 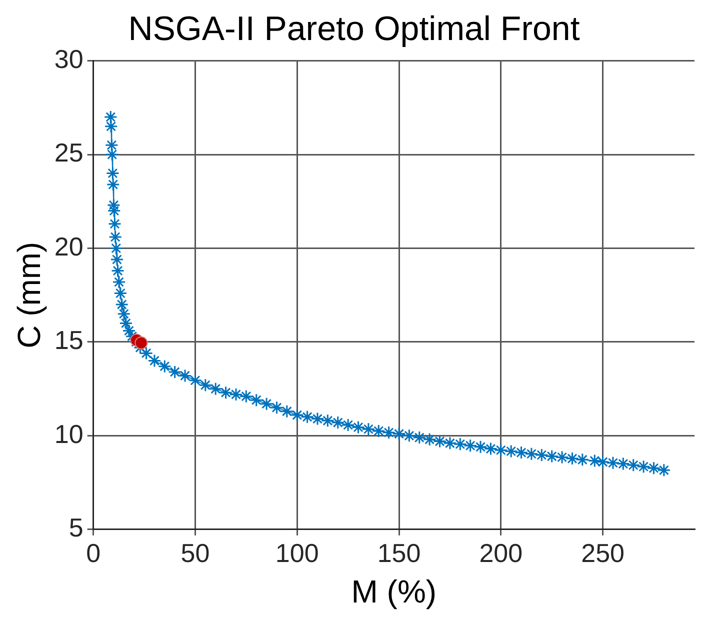 What do you see at coordinates (76, 527) in the screenshot?
I see `y-tick-label: 5` at bounding box center [76, 527].